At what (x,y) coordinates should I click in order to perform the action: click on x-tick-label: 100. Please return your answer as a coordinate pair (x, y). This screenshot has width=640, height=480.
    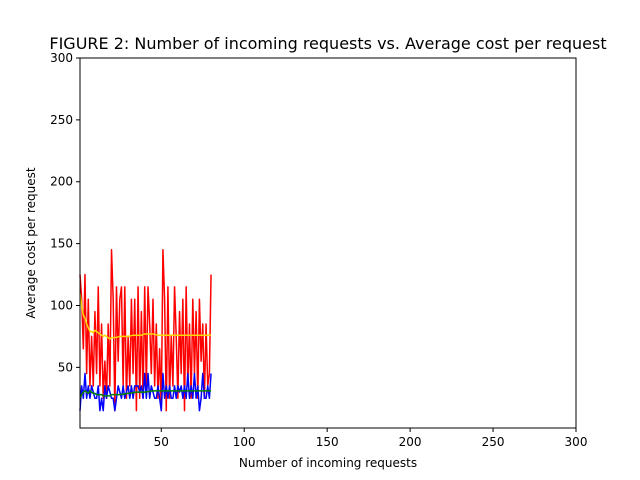
    Looking at the image, I should click on (244, 442).